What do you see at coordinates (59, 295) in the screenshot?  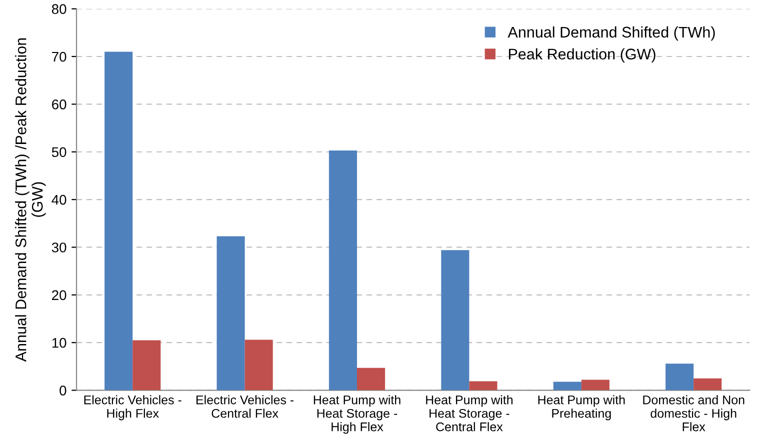 I see `y-tick-label: 20` at bounding box center [59, 295].